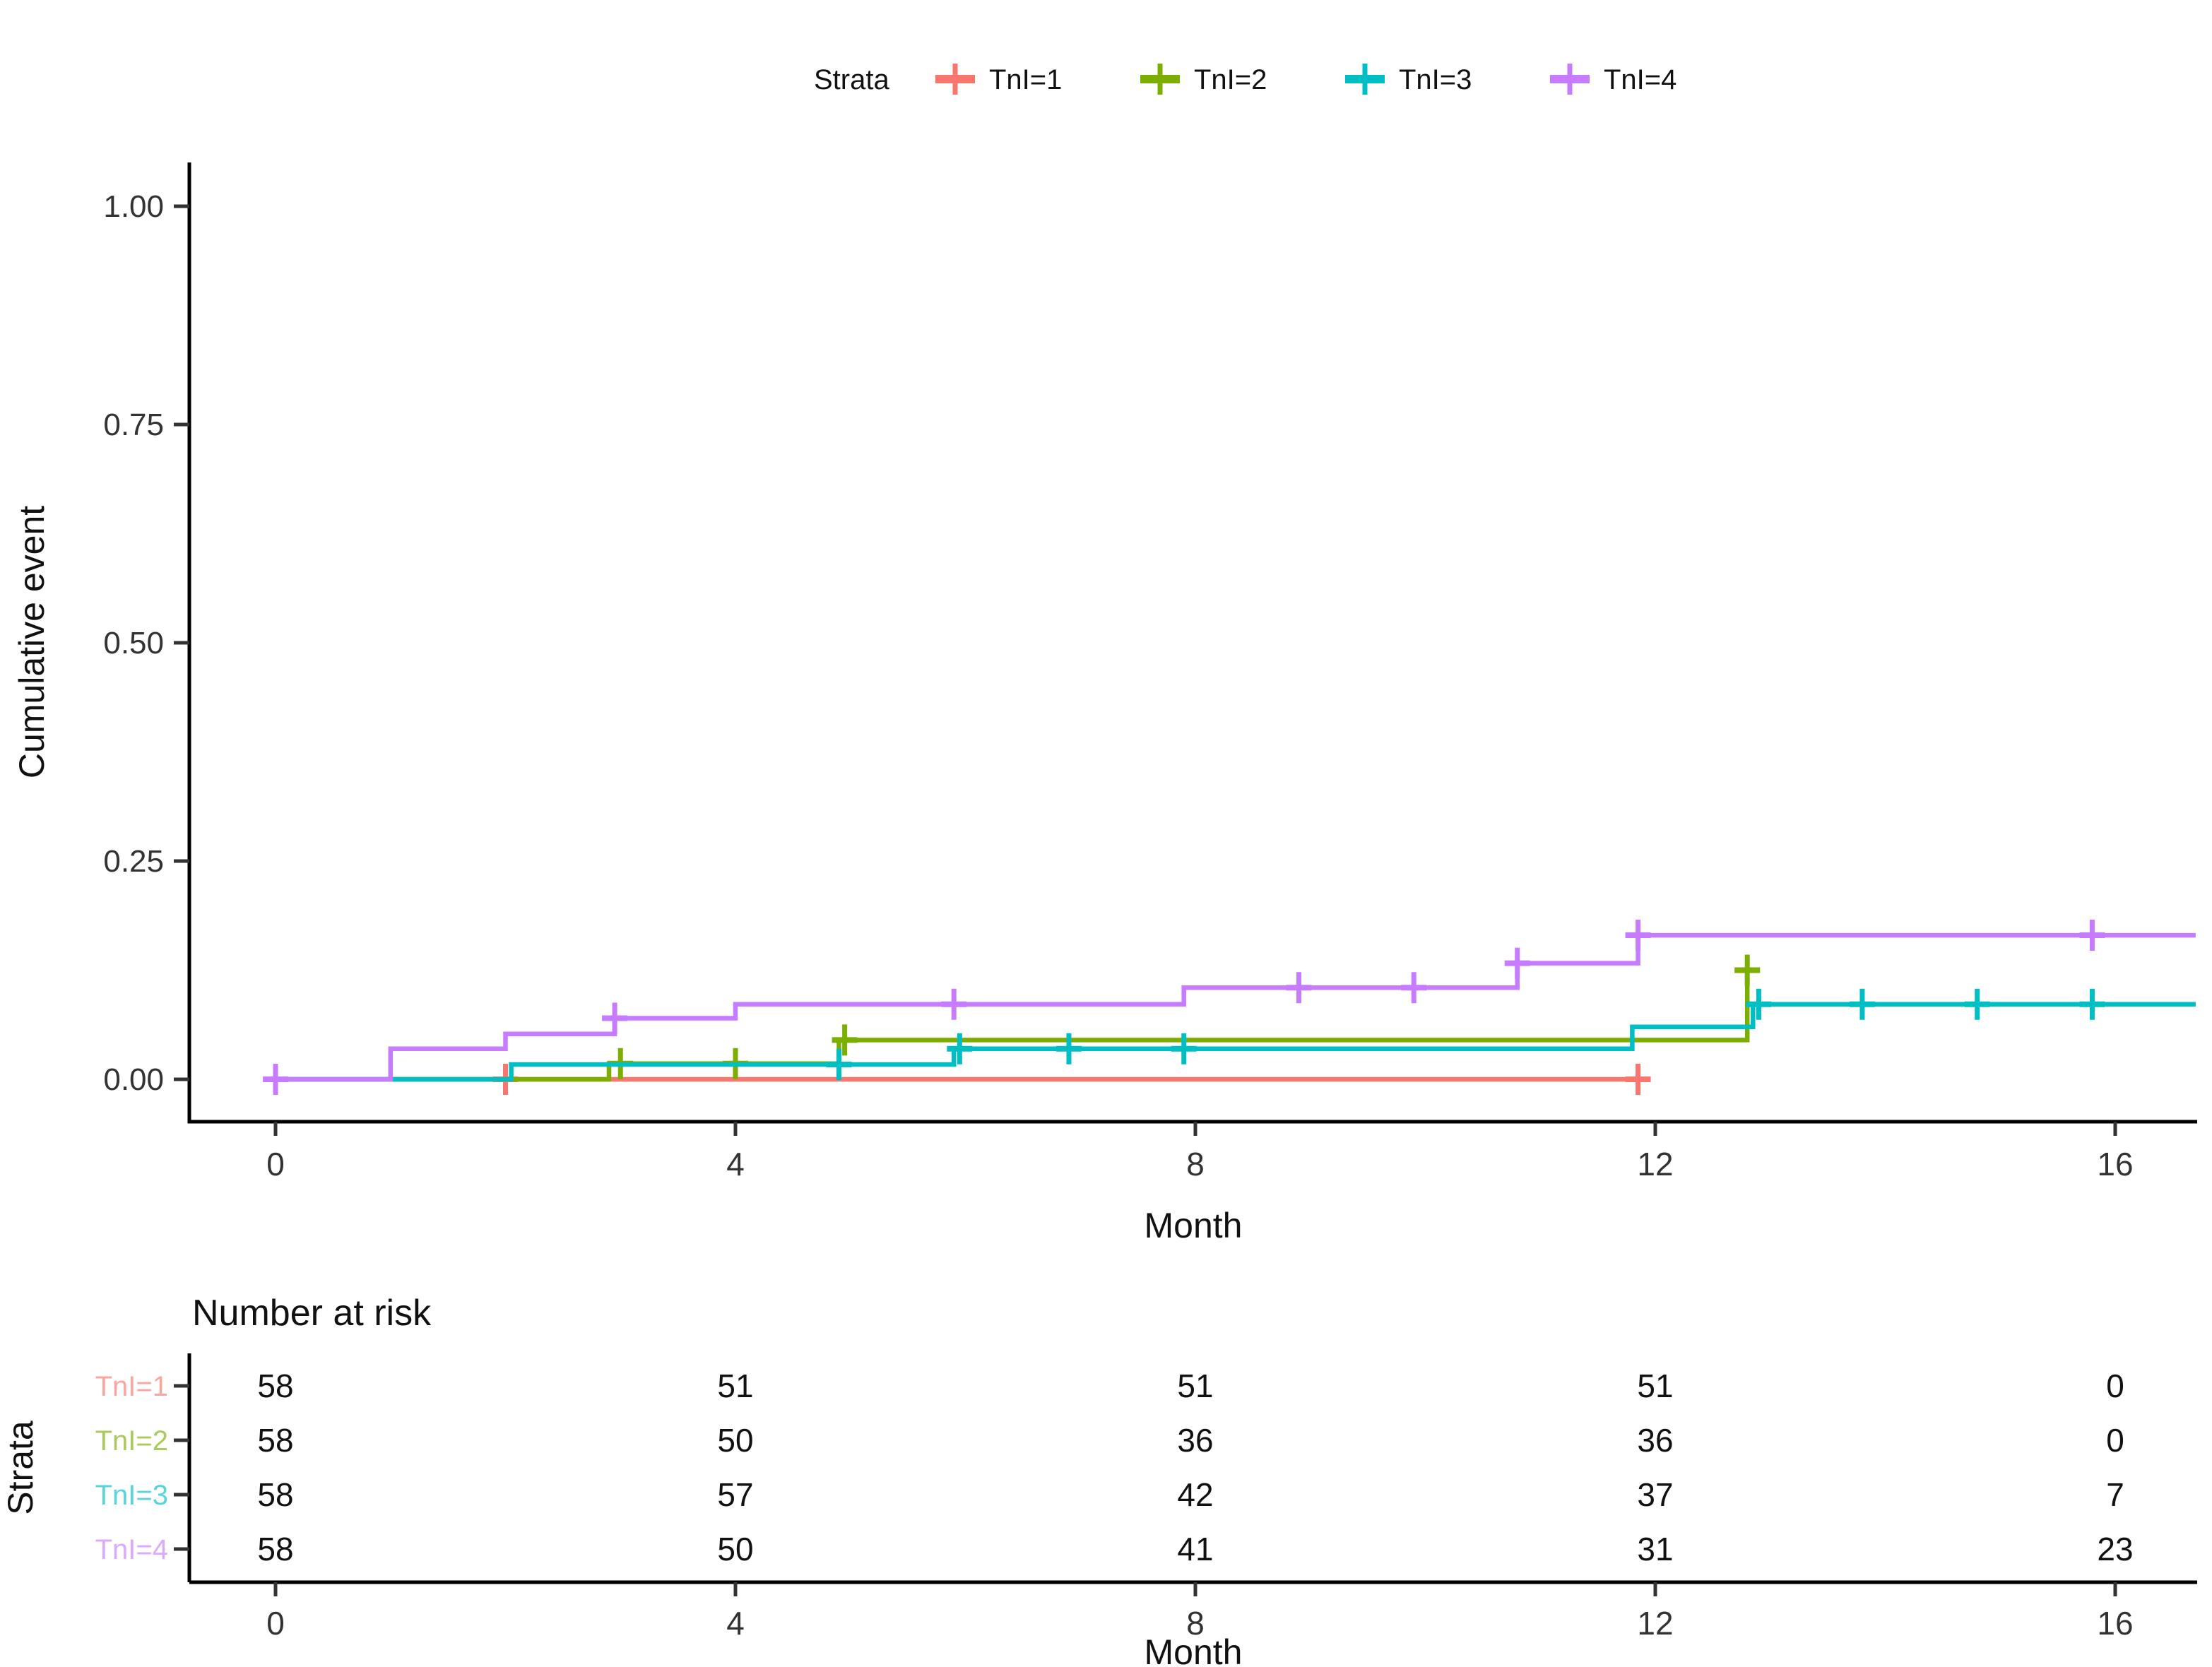 The width and height of the screenshot is (2212, 1667). What do you see at coordinates (1195, 1440) in the screenshot?
I see `risk-count-tni-2-month-8: 36` at bounding box center [1195, 1440].